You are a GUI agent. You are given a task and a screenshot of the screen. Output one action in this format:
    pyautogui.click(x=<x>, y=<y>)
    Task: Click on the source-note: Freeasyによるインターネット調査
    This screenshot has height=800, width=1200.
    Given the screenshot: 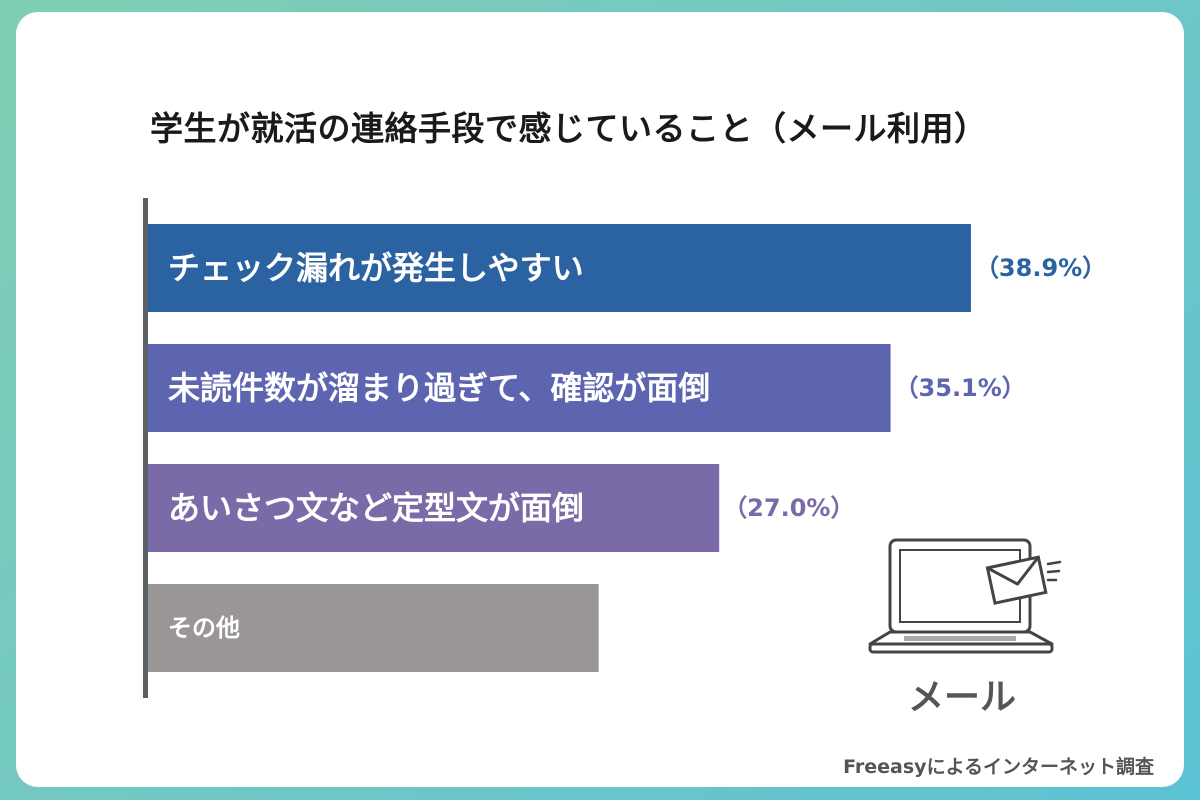 What is the action you would take?
    pyautogui.click(x=998, y=767)
    